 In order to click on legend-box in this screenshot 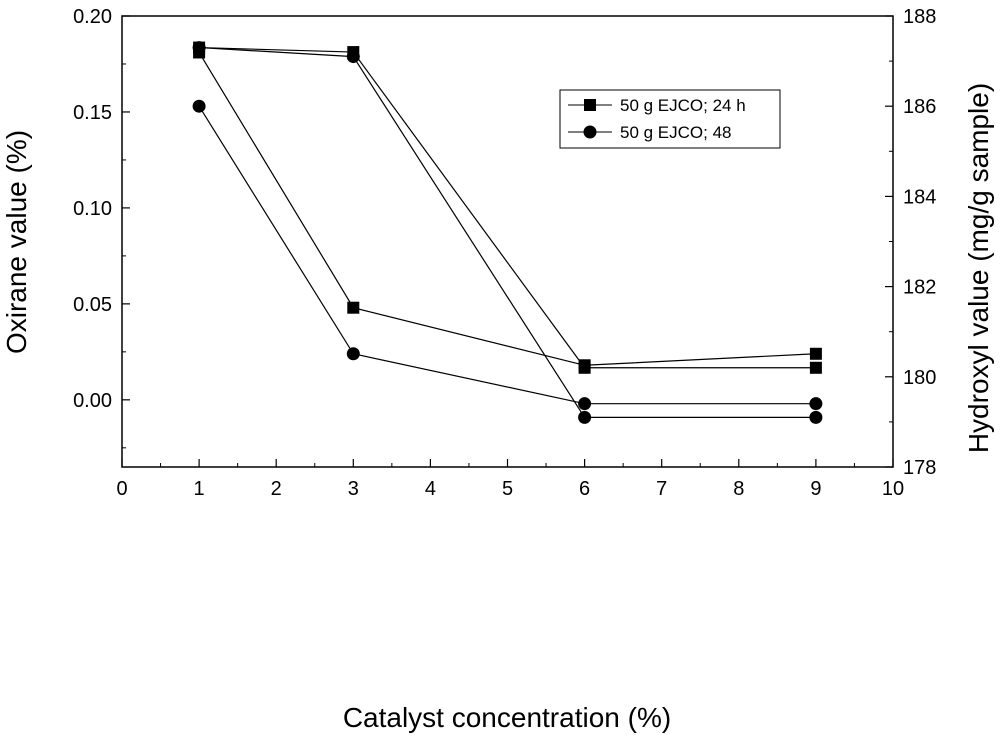, I will do `click(670, 119)`.